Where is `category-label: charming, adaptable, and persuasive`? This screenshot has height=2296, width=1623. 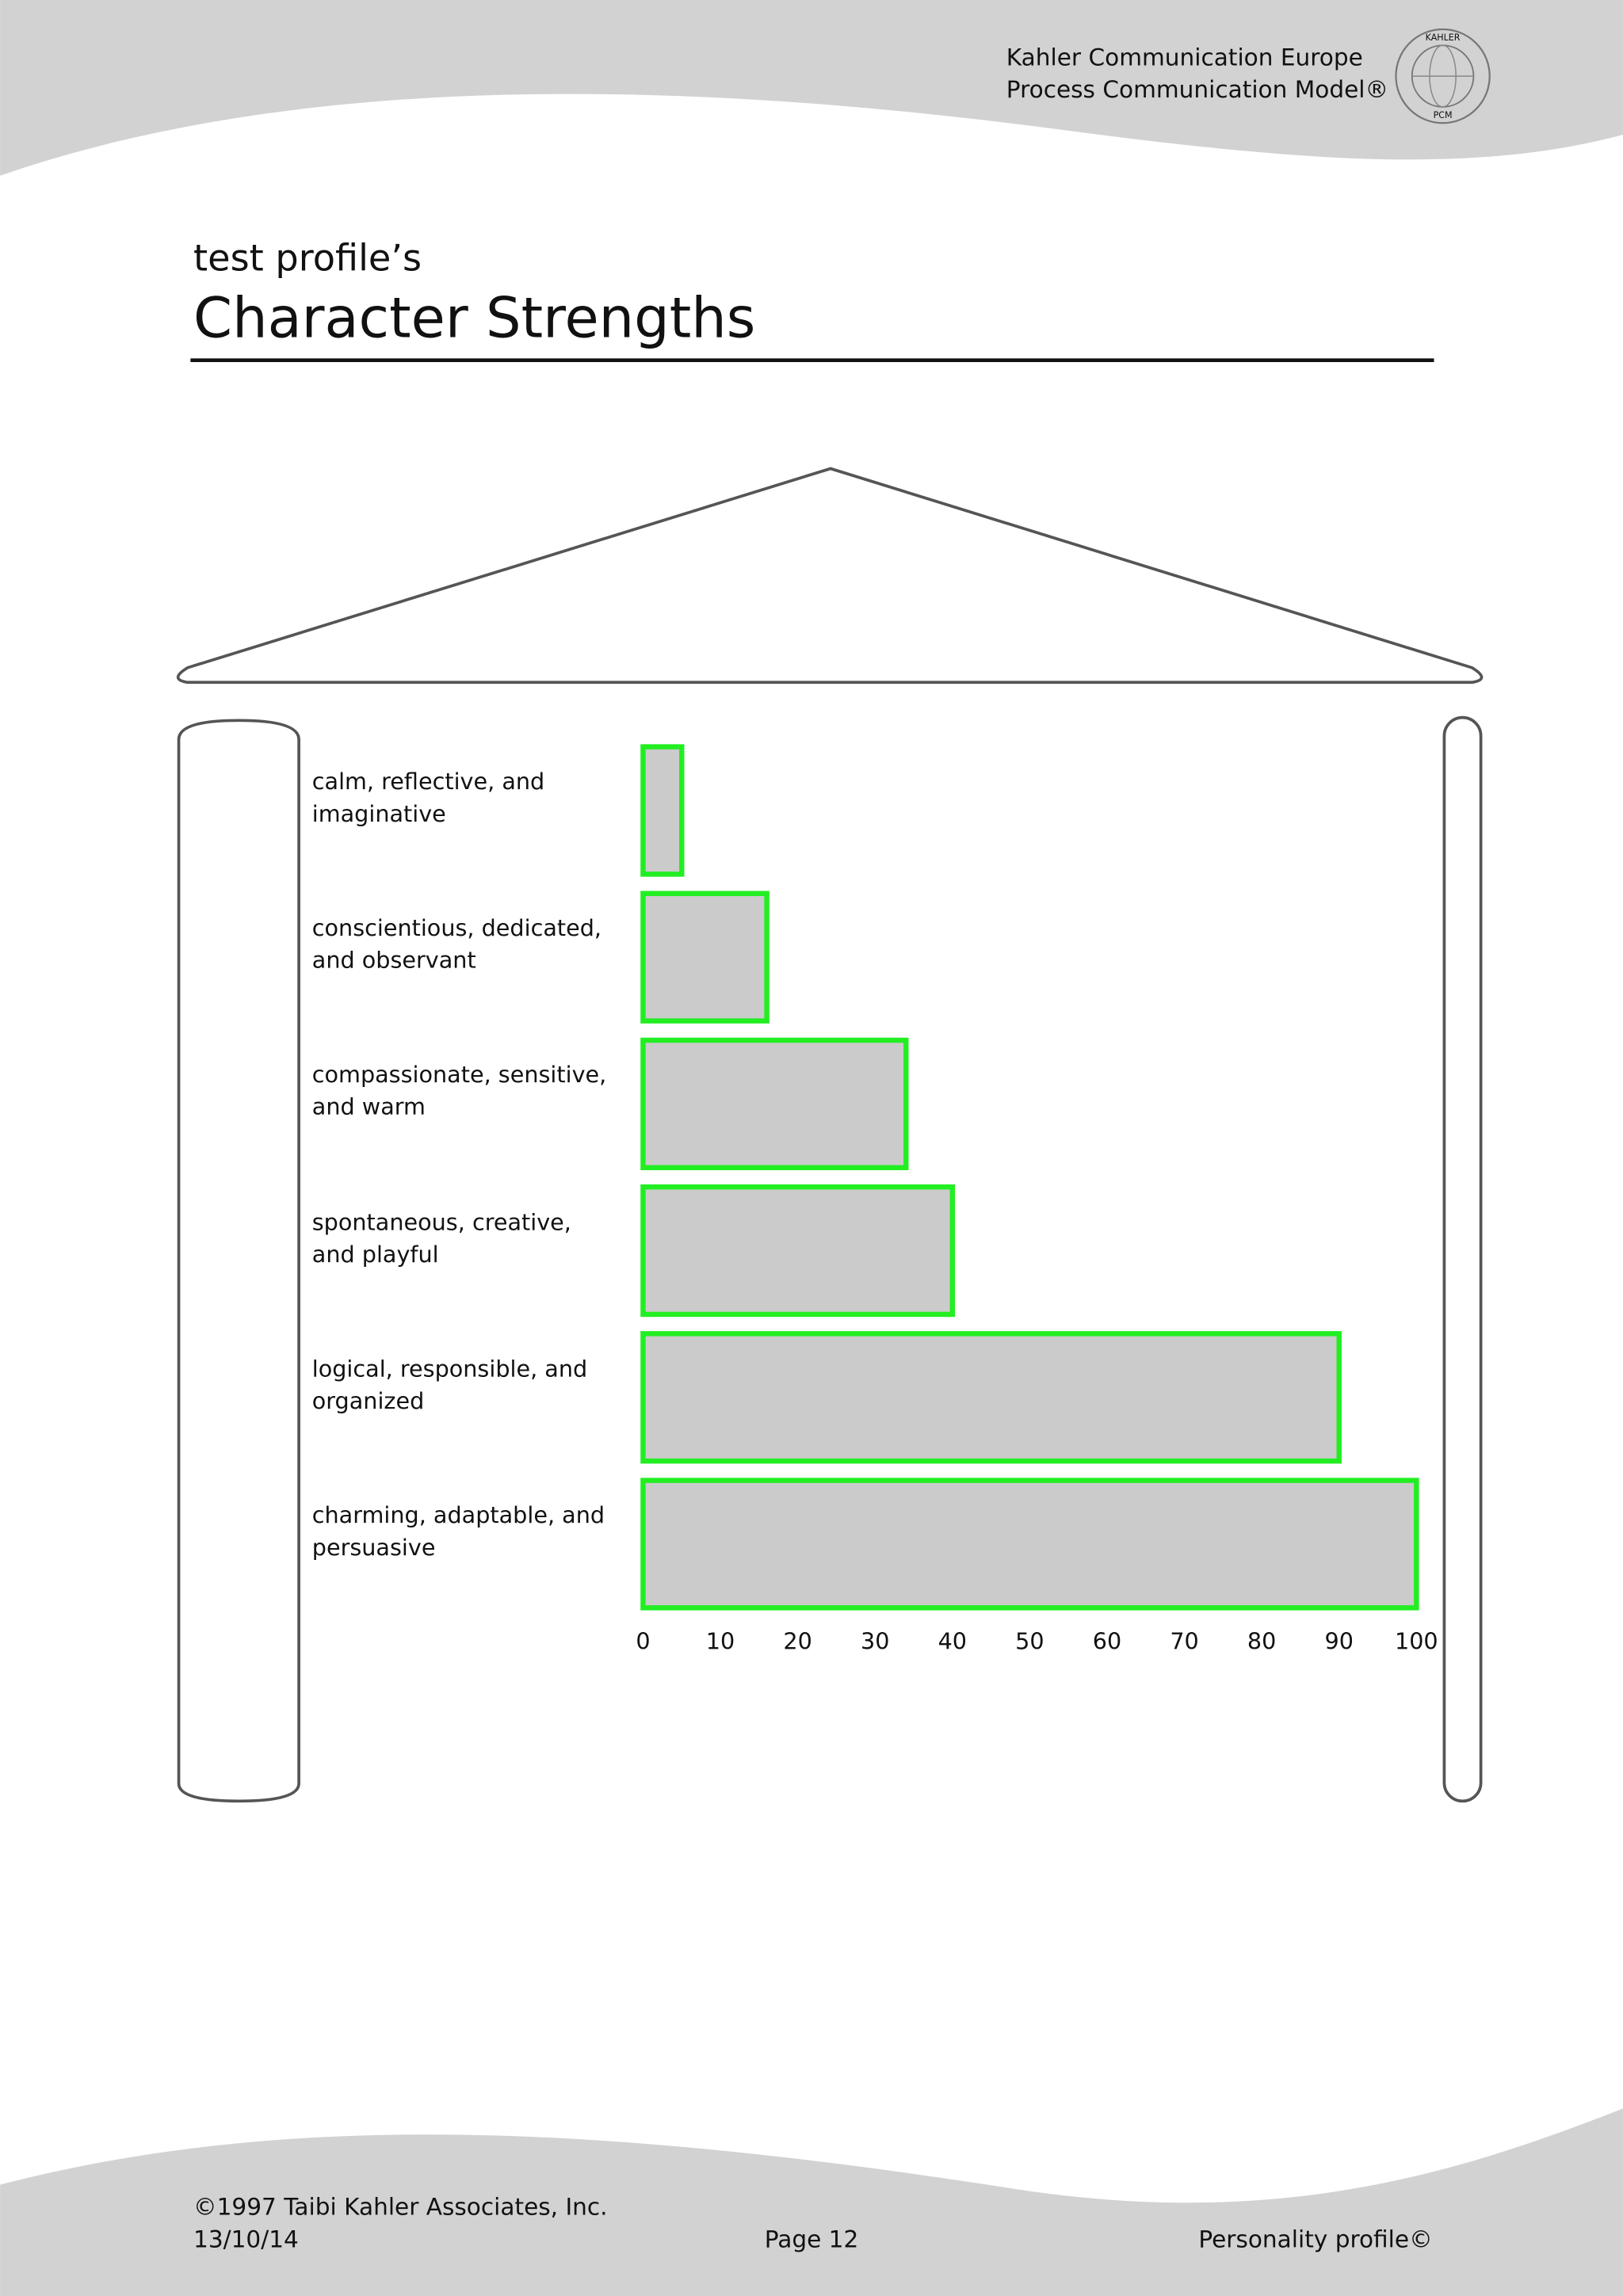 category-label: charming, adaptable, and persuasive is located at coordinates (458, 1532).